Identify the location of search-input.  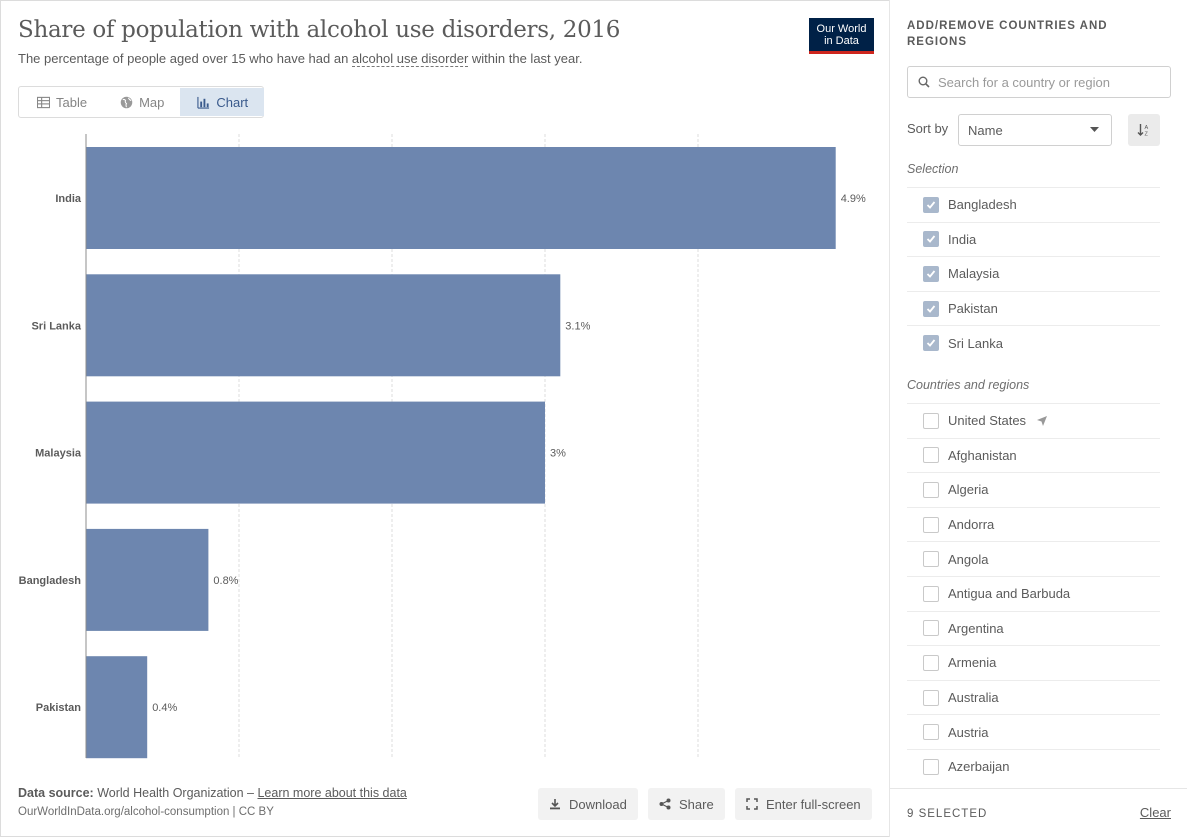
(1053, 82).